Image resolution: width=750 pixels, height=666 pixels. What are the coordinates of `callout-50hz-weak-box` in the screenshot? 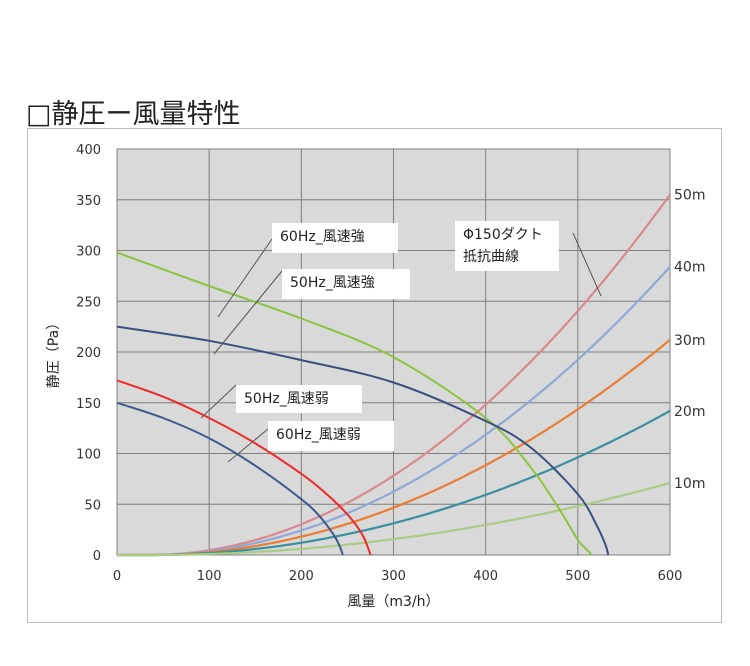 It's located at (299, 399).